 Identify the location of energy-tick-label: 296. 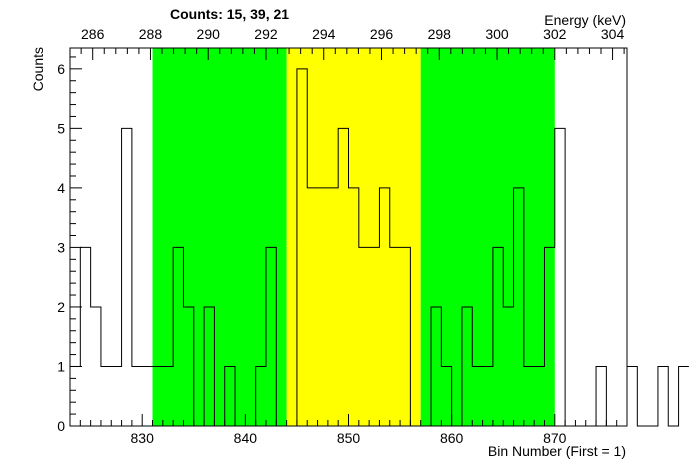
(382, 34).